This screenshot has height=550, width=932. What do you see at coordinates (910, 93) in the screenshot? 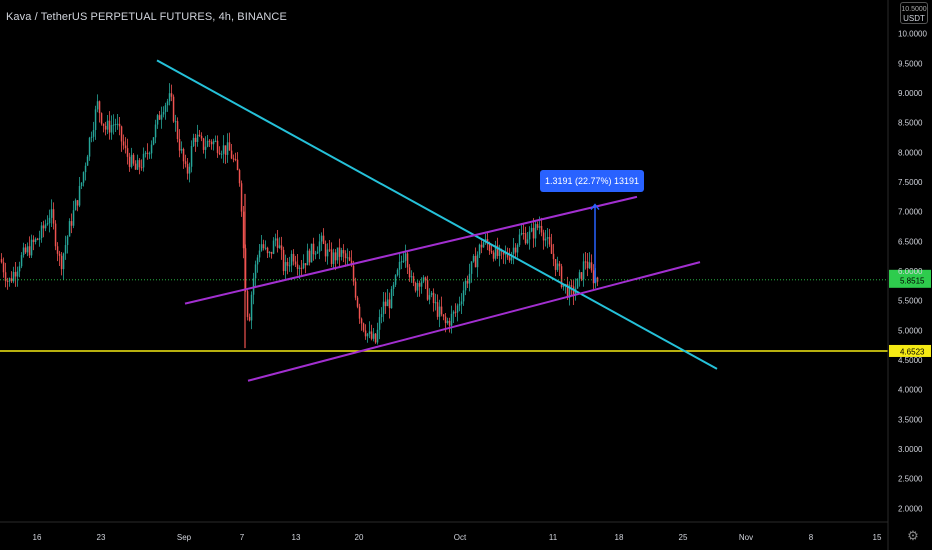
I see `y-tick-label: 9.0000` at bounding box center [910, 93].